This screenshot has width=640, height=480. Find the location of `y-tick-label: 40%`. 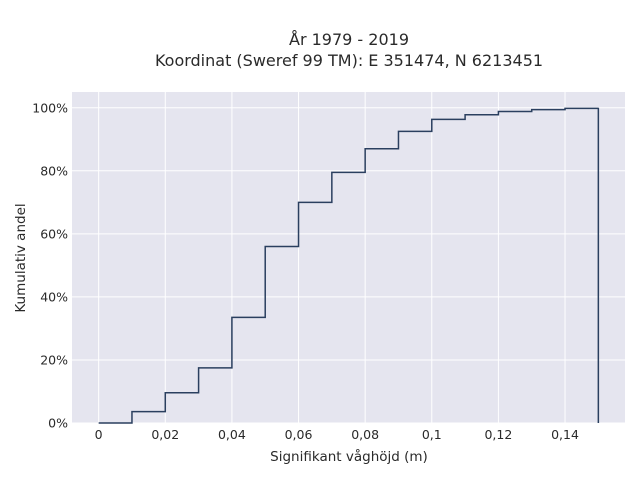

y-tick-label: 40% is located at coordinates (54, 296).